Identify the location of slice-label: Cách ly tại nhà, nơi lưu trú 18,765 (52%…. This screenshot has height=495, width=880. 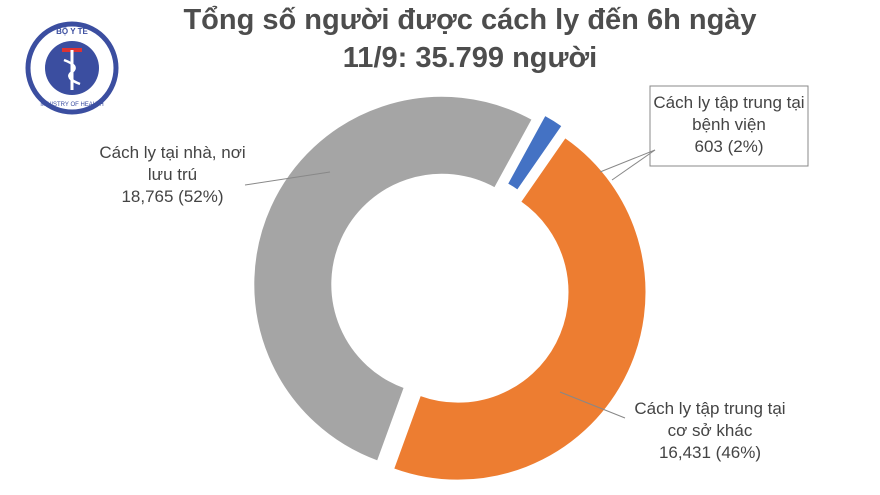
(172, 175).